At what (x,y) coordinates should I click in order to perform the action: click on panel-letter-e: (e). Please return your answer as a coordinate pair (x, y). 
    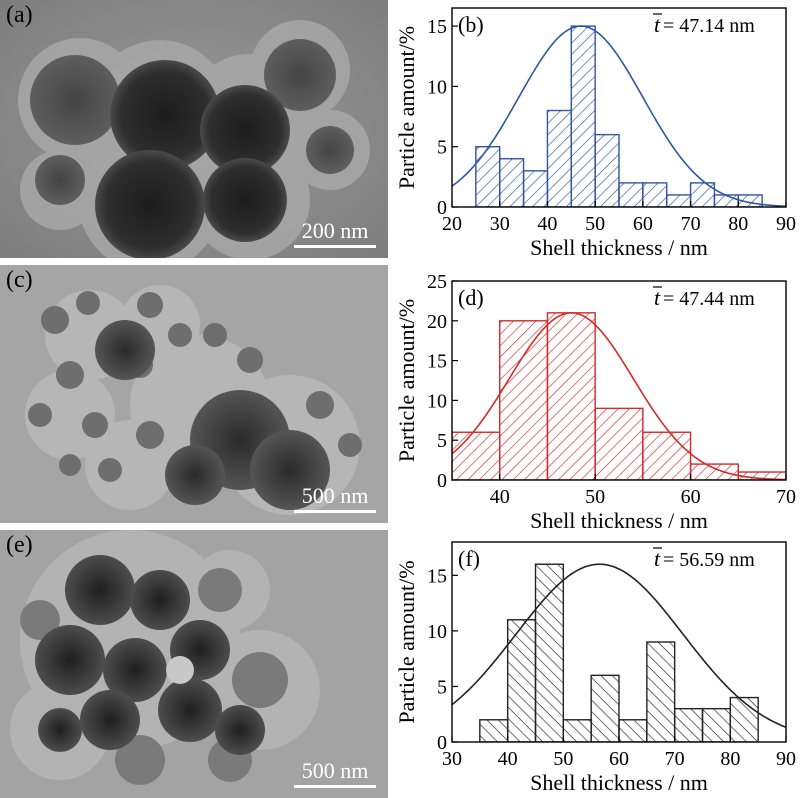
    Looking at the image, I should click on (19, 545).